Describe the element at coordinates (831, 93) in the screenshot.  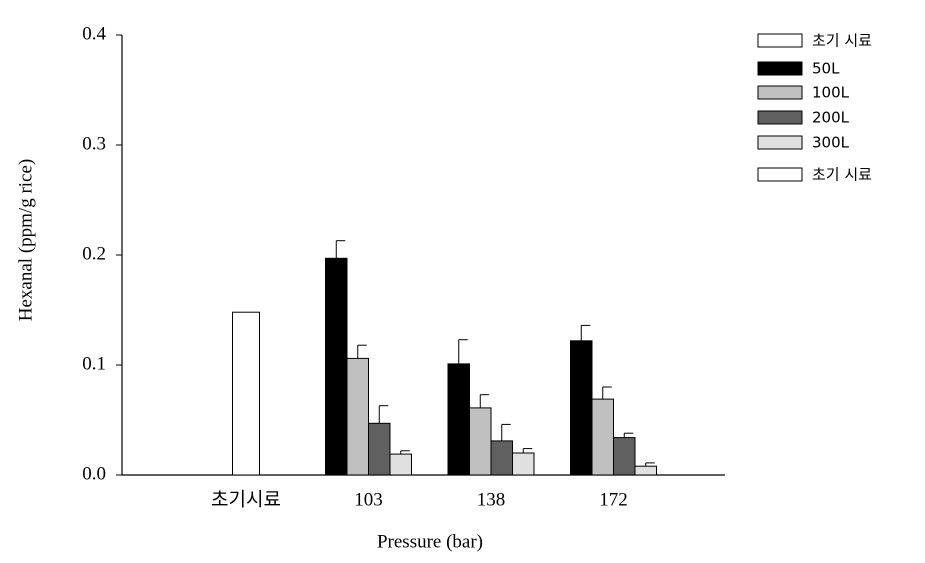
I see `legend-label: 100L` at that location.